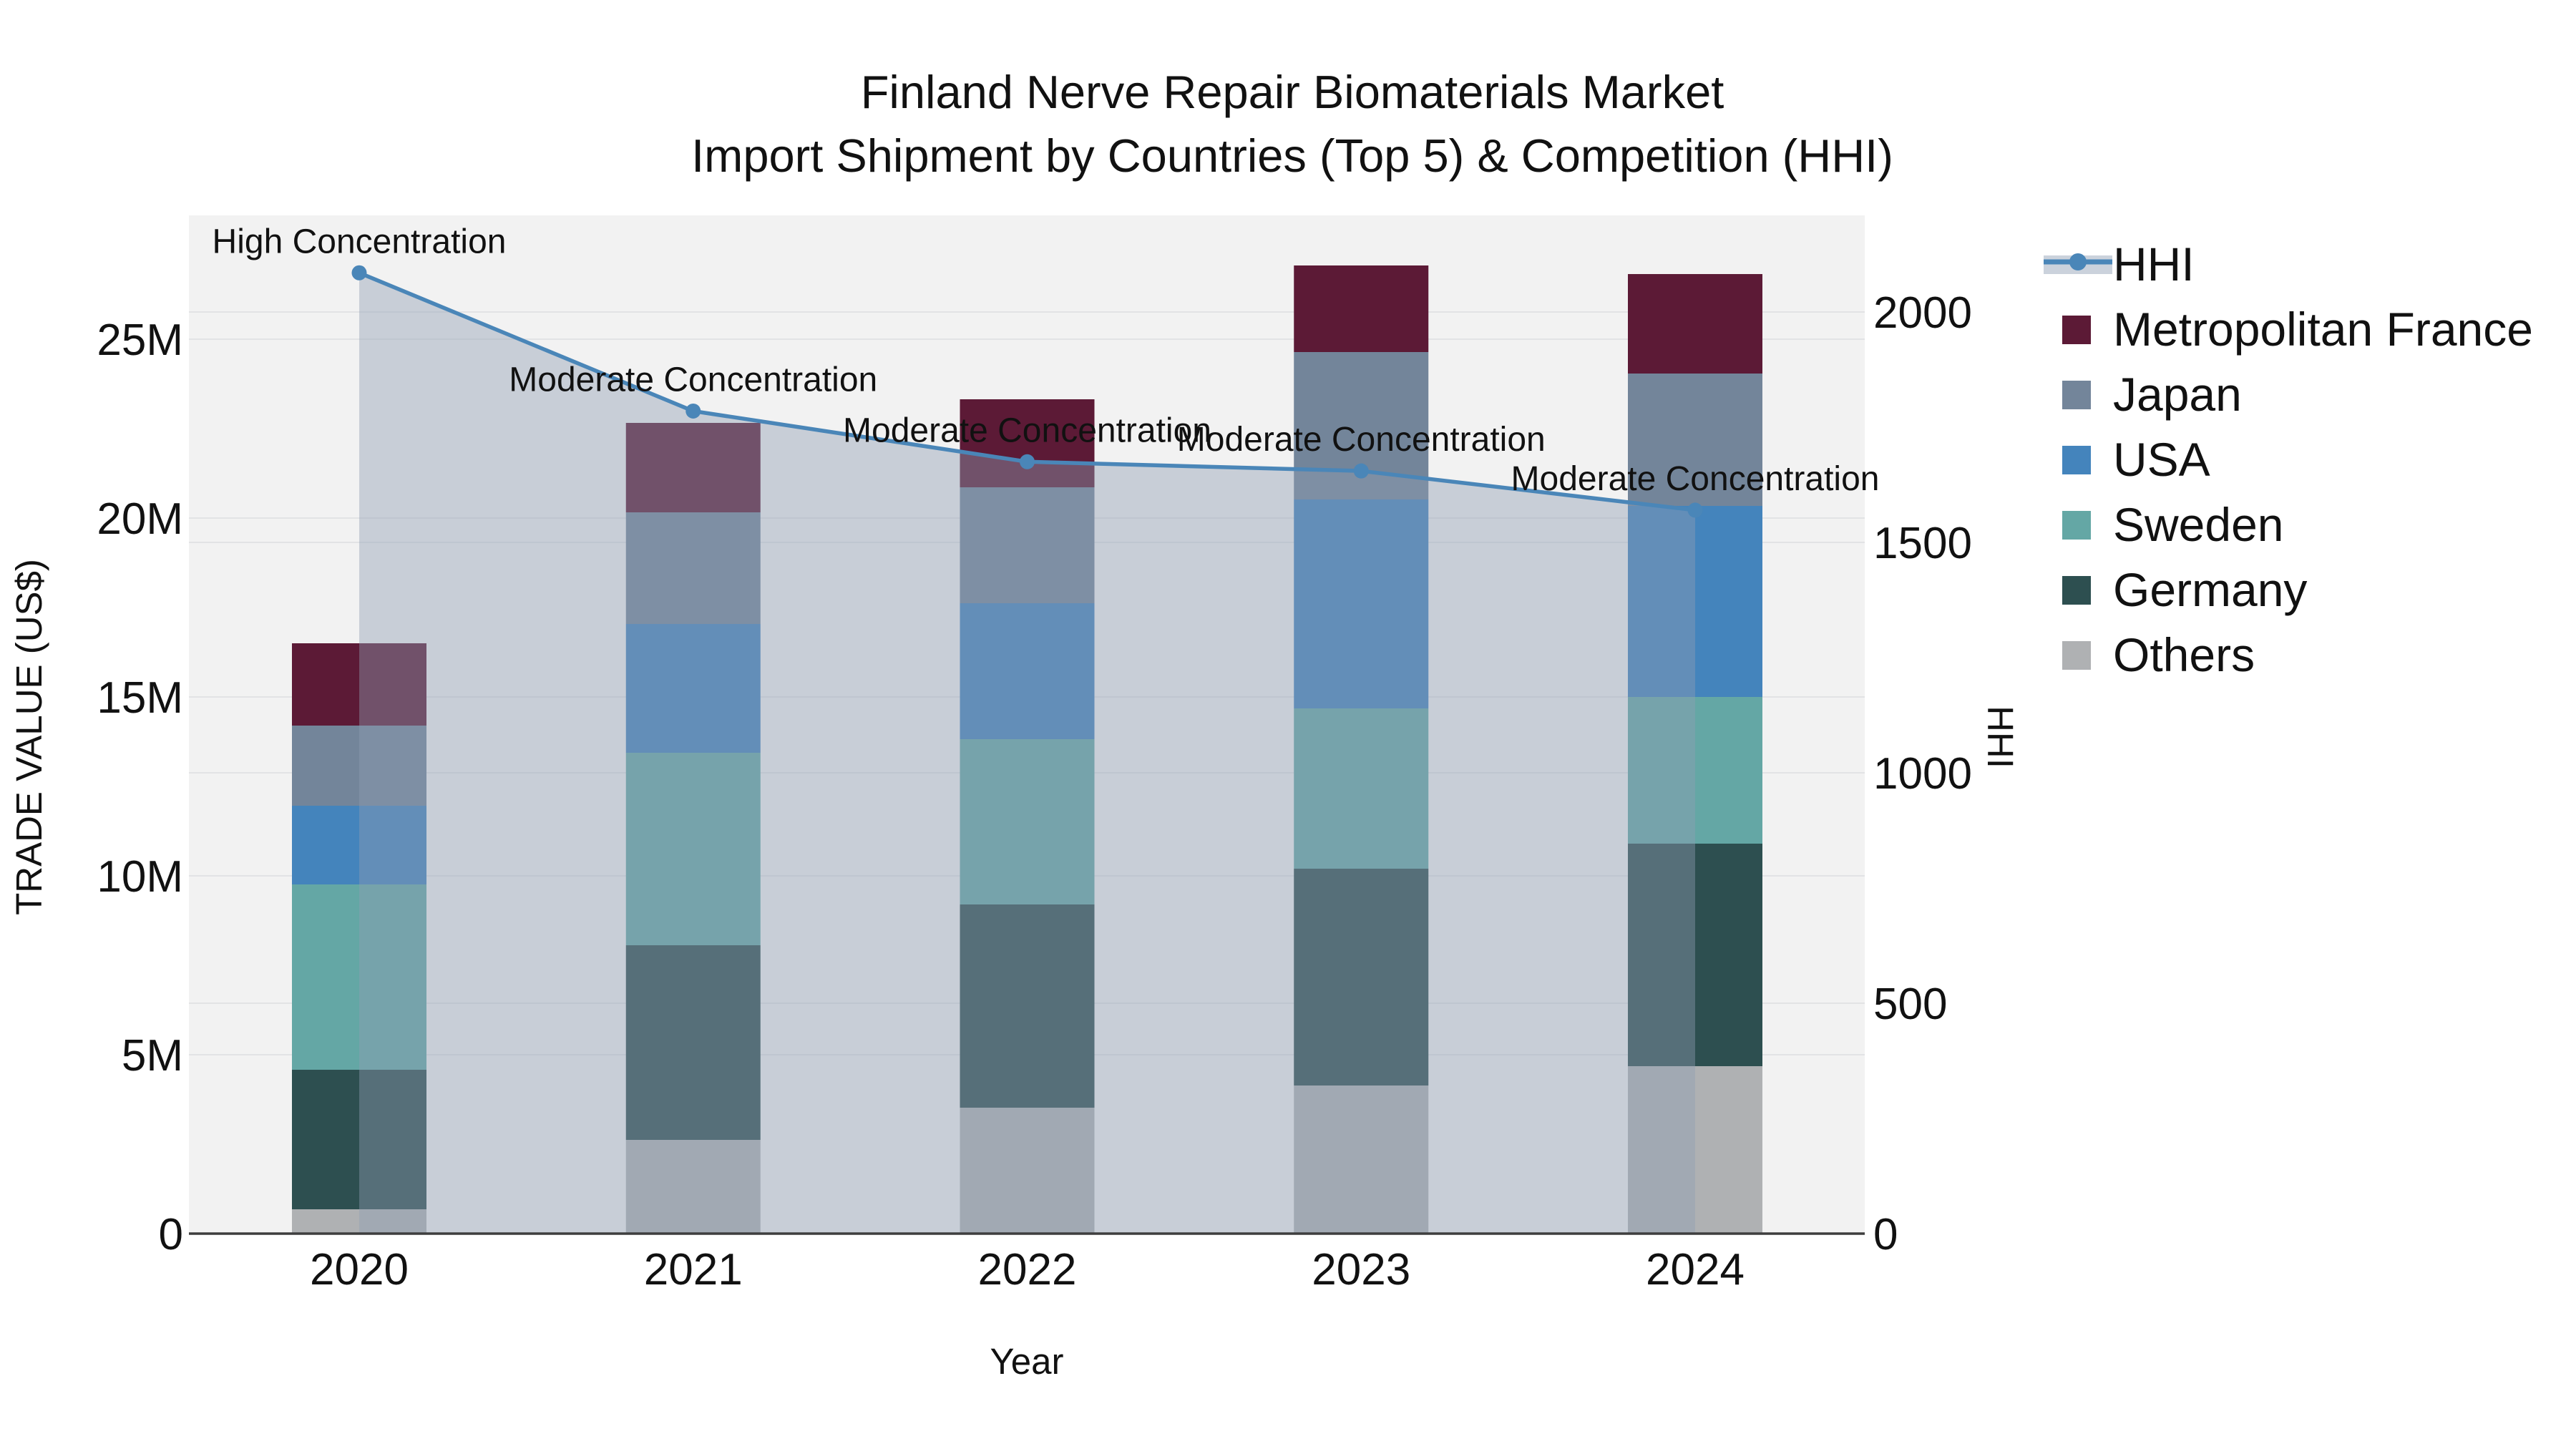 The width and height of the screenshot is (2576, 1449). Describe the element at coordinates (1027, 545) in the screenshot. I see `bar-segment-japan-2022` at that location.